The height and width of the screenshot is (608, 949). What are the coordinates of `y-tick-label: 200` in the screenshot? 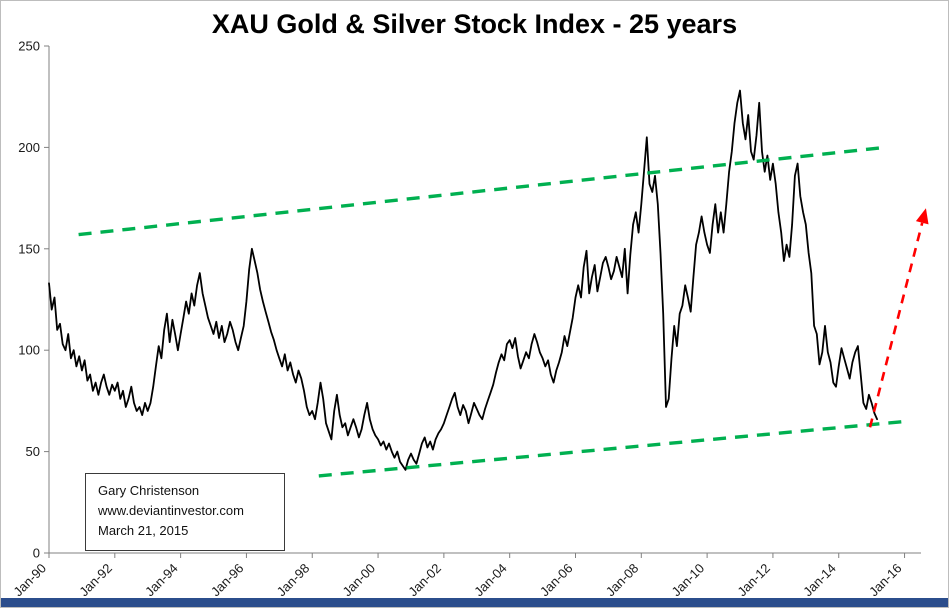 It's located at (29, 147).